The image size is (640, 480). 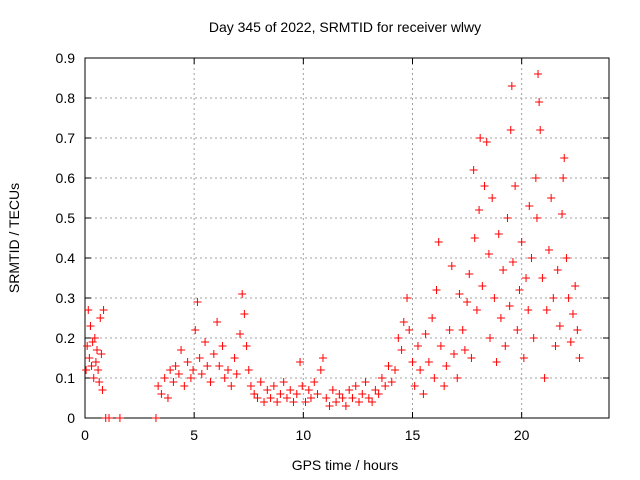 What do you see at coordinates (66, 178) in the screenshot?
I see `y-tick-label: 0.6` at bounding box center [66, 178].